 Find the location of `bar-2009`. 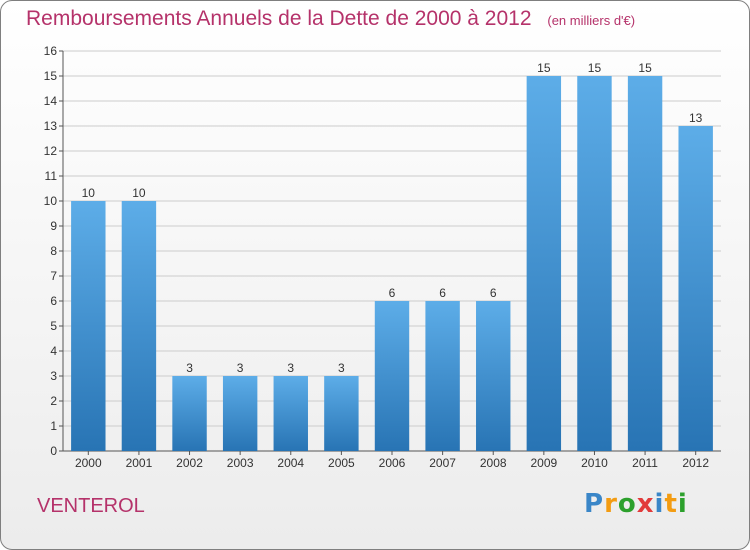

bar-2009 is located at coordinates (544, 263).